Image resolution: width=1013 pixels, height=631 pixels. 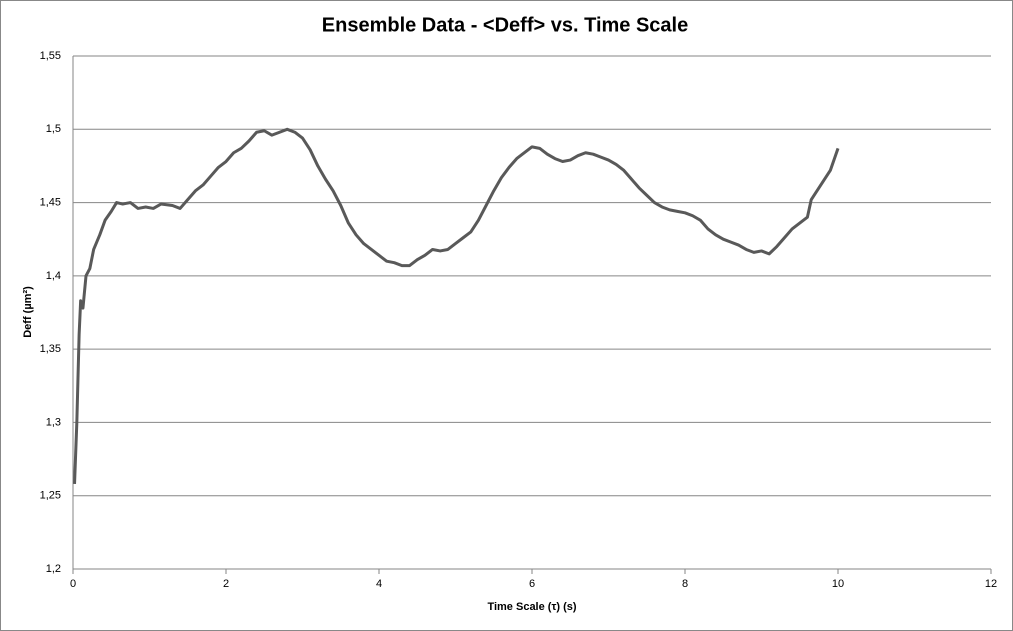 I want to click on x-tick-label: 2, so click(x=226, y=584).